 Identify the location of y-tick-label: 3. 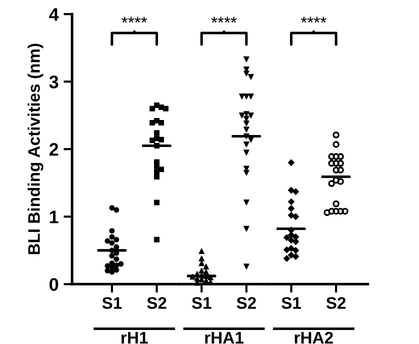
(53, 82).